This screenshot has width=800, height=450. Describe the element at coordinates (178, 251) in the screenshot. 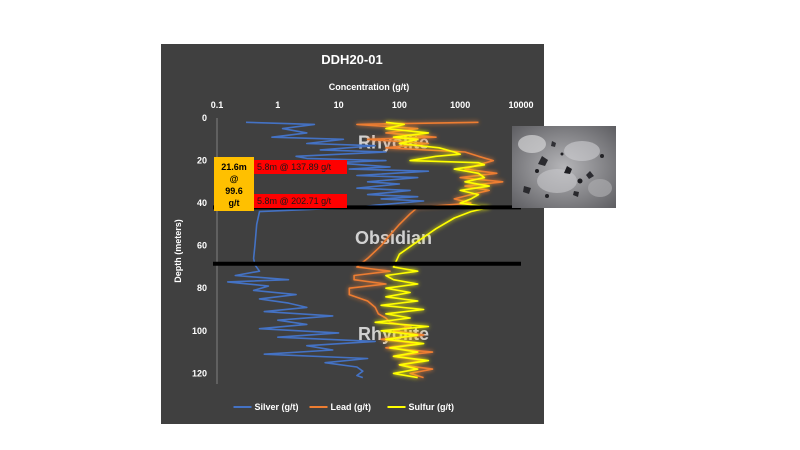

I see `y-axis-label: Depth (meters)` at that location.